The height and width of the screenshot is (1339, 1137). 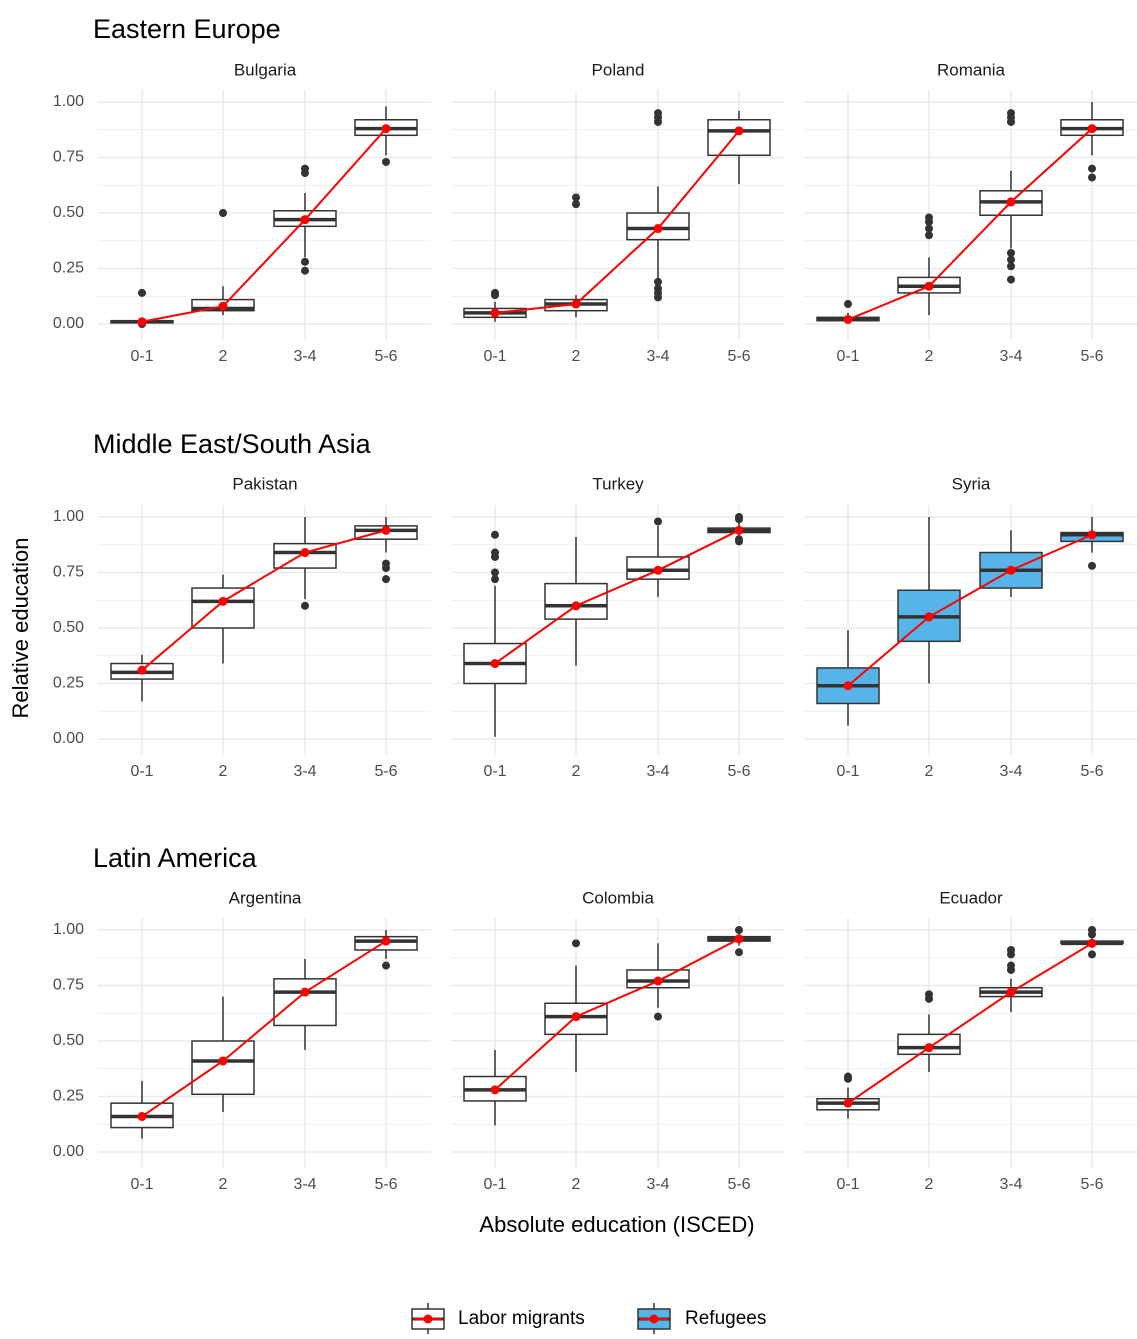 I want to click on panel-title: Bulgaria, so click(x=265, y=69).